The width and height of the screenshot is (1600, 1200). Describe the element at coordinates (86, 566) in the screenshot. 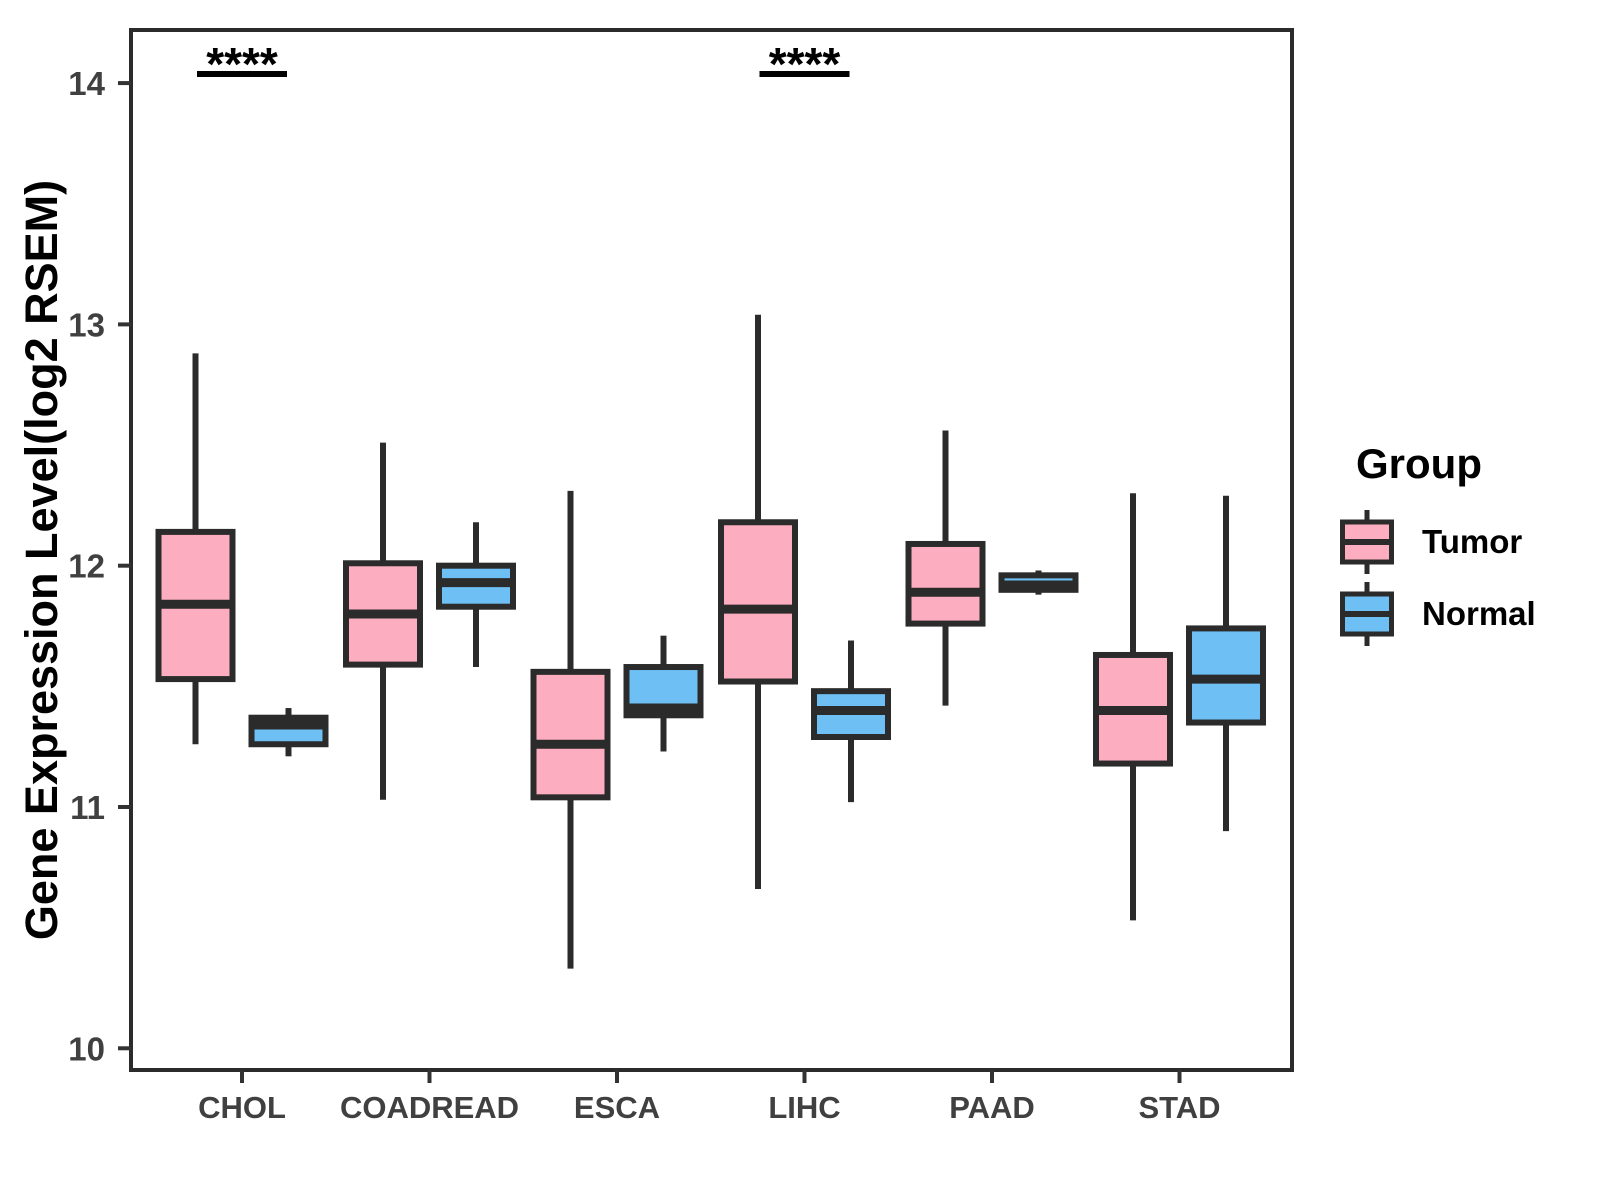

I see `y-tick-label-12: 12` at that location.